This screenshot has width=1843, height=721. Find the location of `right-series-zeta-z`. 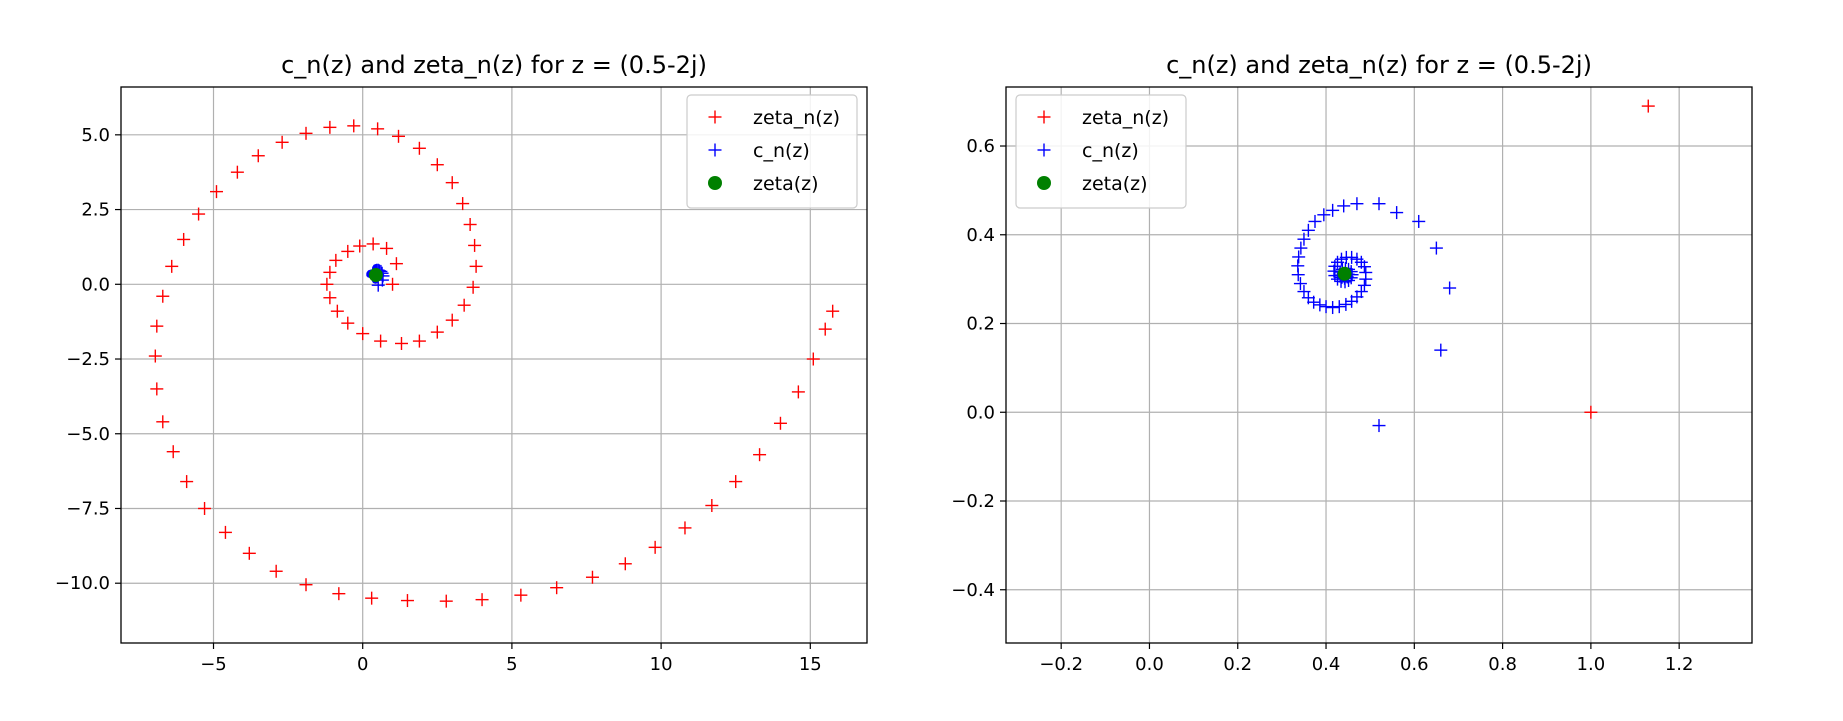

right-series-zeta-z is located at coordinates (1344, 273).